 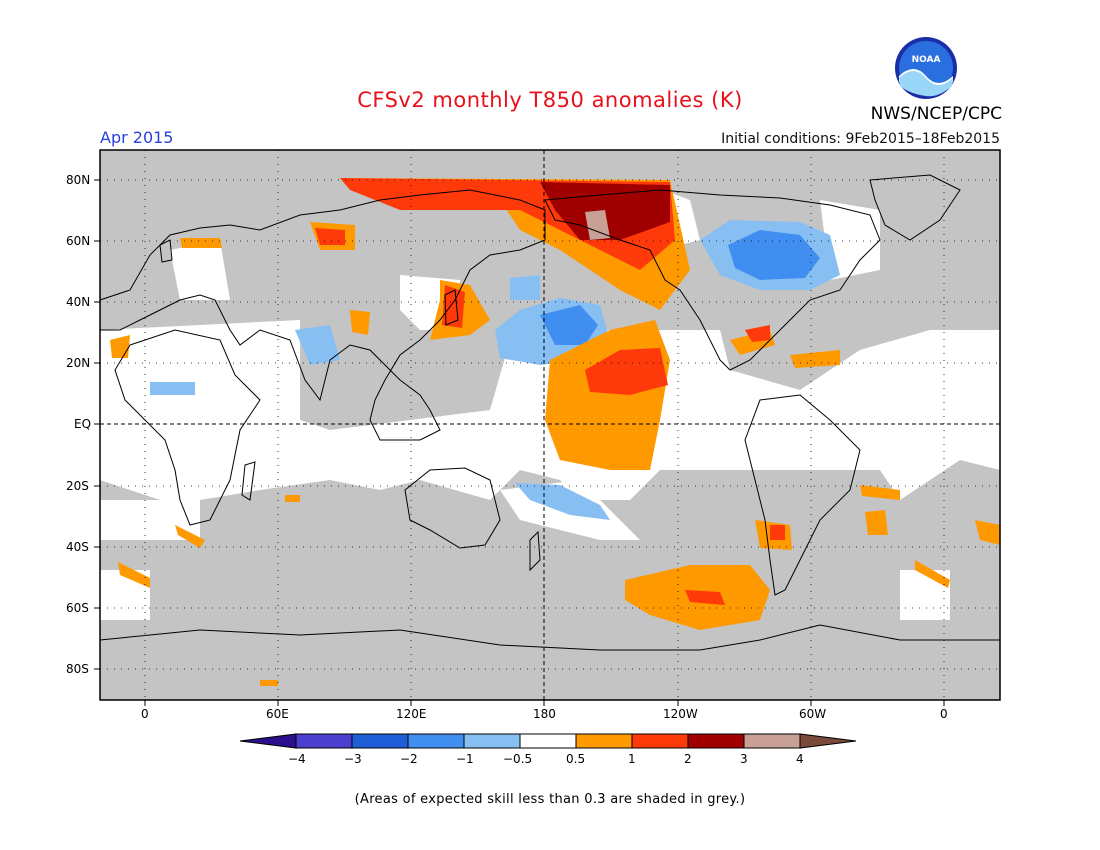 I want to click on colorbar-label: −4, so click(x=297, y=759).